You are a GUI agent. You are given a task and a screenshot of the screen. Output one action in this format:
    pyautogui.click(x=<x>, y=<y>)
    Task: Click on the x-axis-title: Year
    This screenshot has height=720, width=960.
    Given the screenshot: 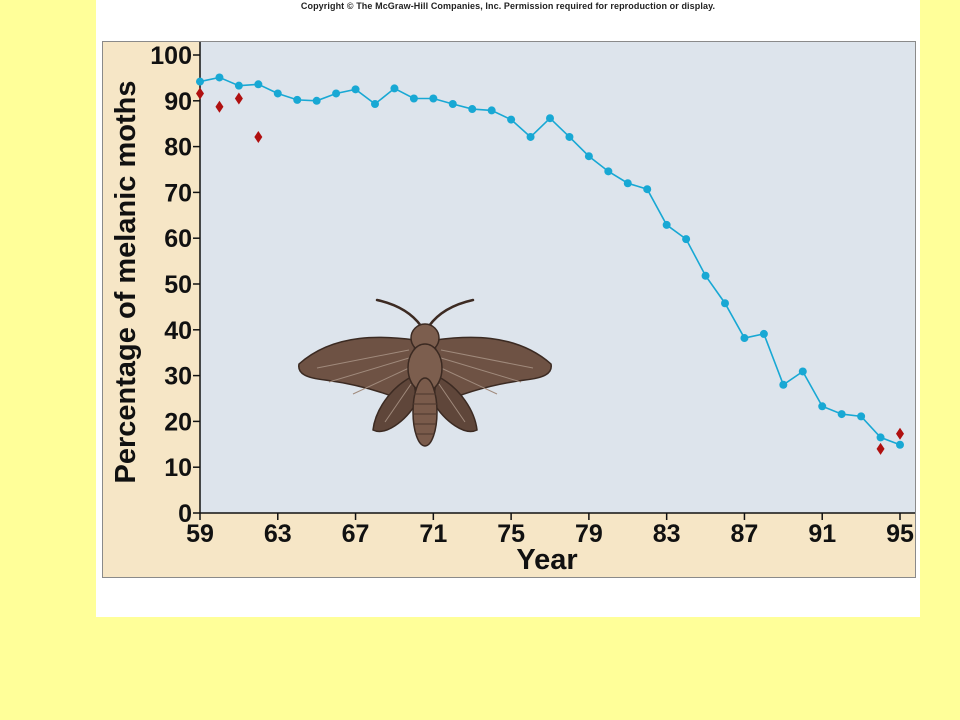 What is the action you would take?
    pyautogui.click(x=546, y=560)
    